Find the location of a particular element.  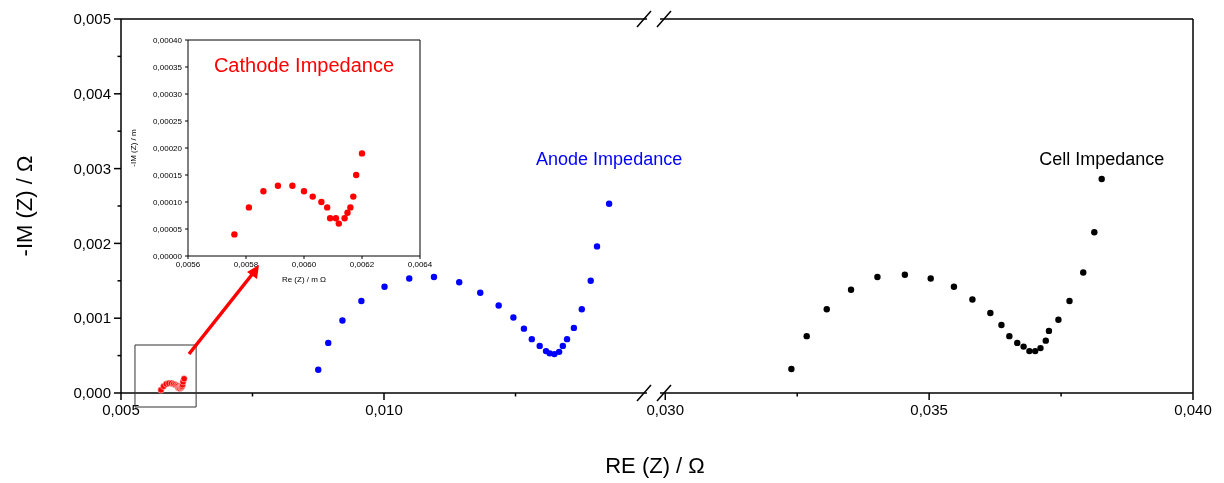

y-tick-label: 0,002 is located at coordinates (92, 243).